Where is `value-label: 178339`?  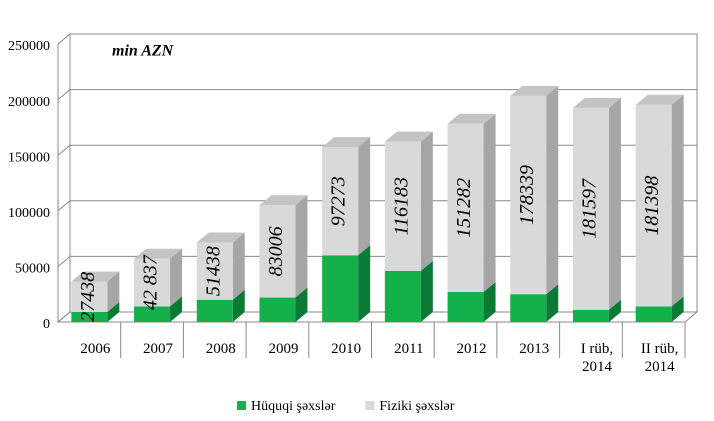
value-label: 178339 is located at coordinates (527, 195).